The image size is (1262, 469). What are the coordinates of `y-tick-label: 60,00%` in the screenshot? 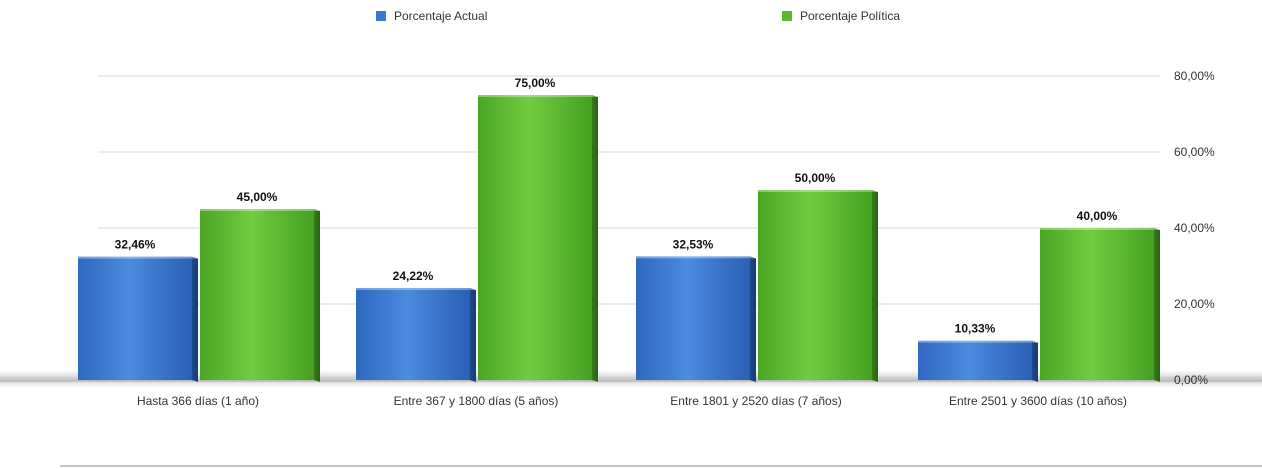 It's located at (1194, 152).